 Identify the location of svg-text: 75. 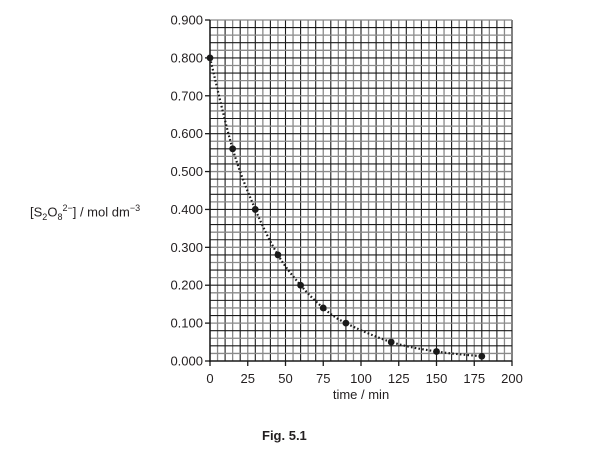
(323, 378).